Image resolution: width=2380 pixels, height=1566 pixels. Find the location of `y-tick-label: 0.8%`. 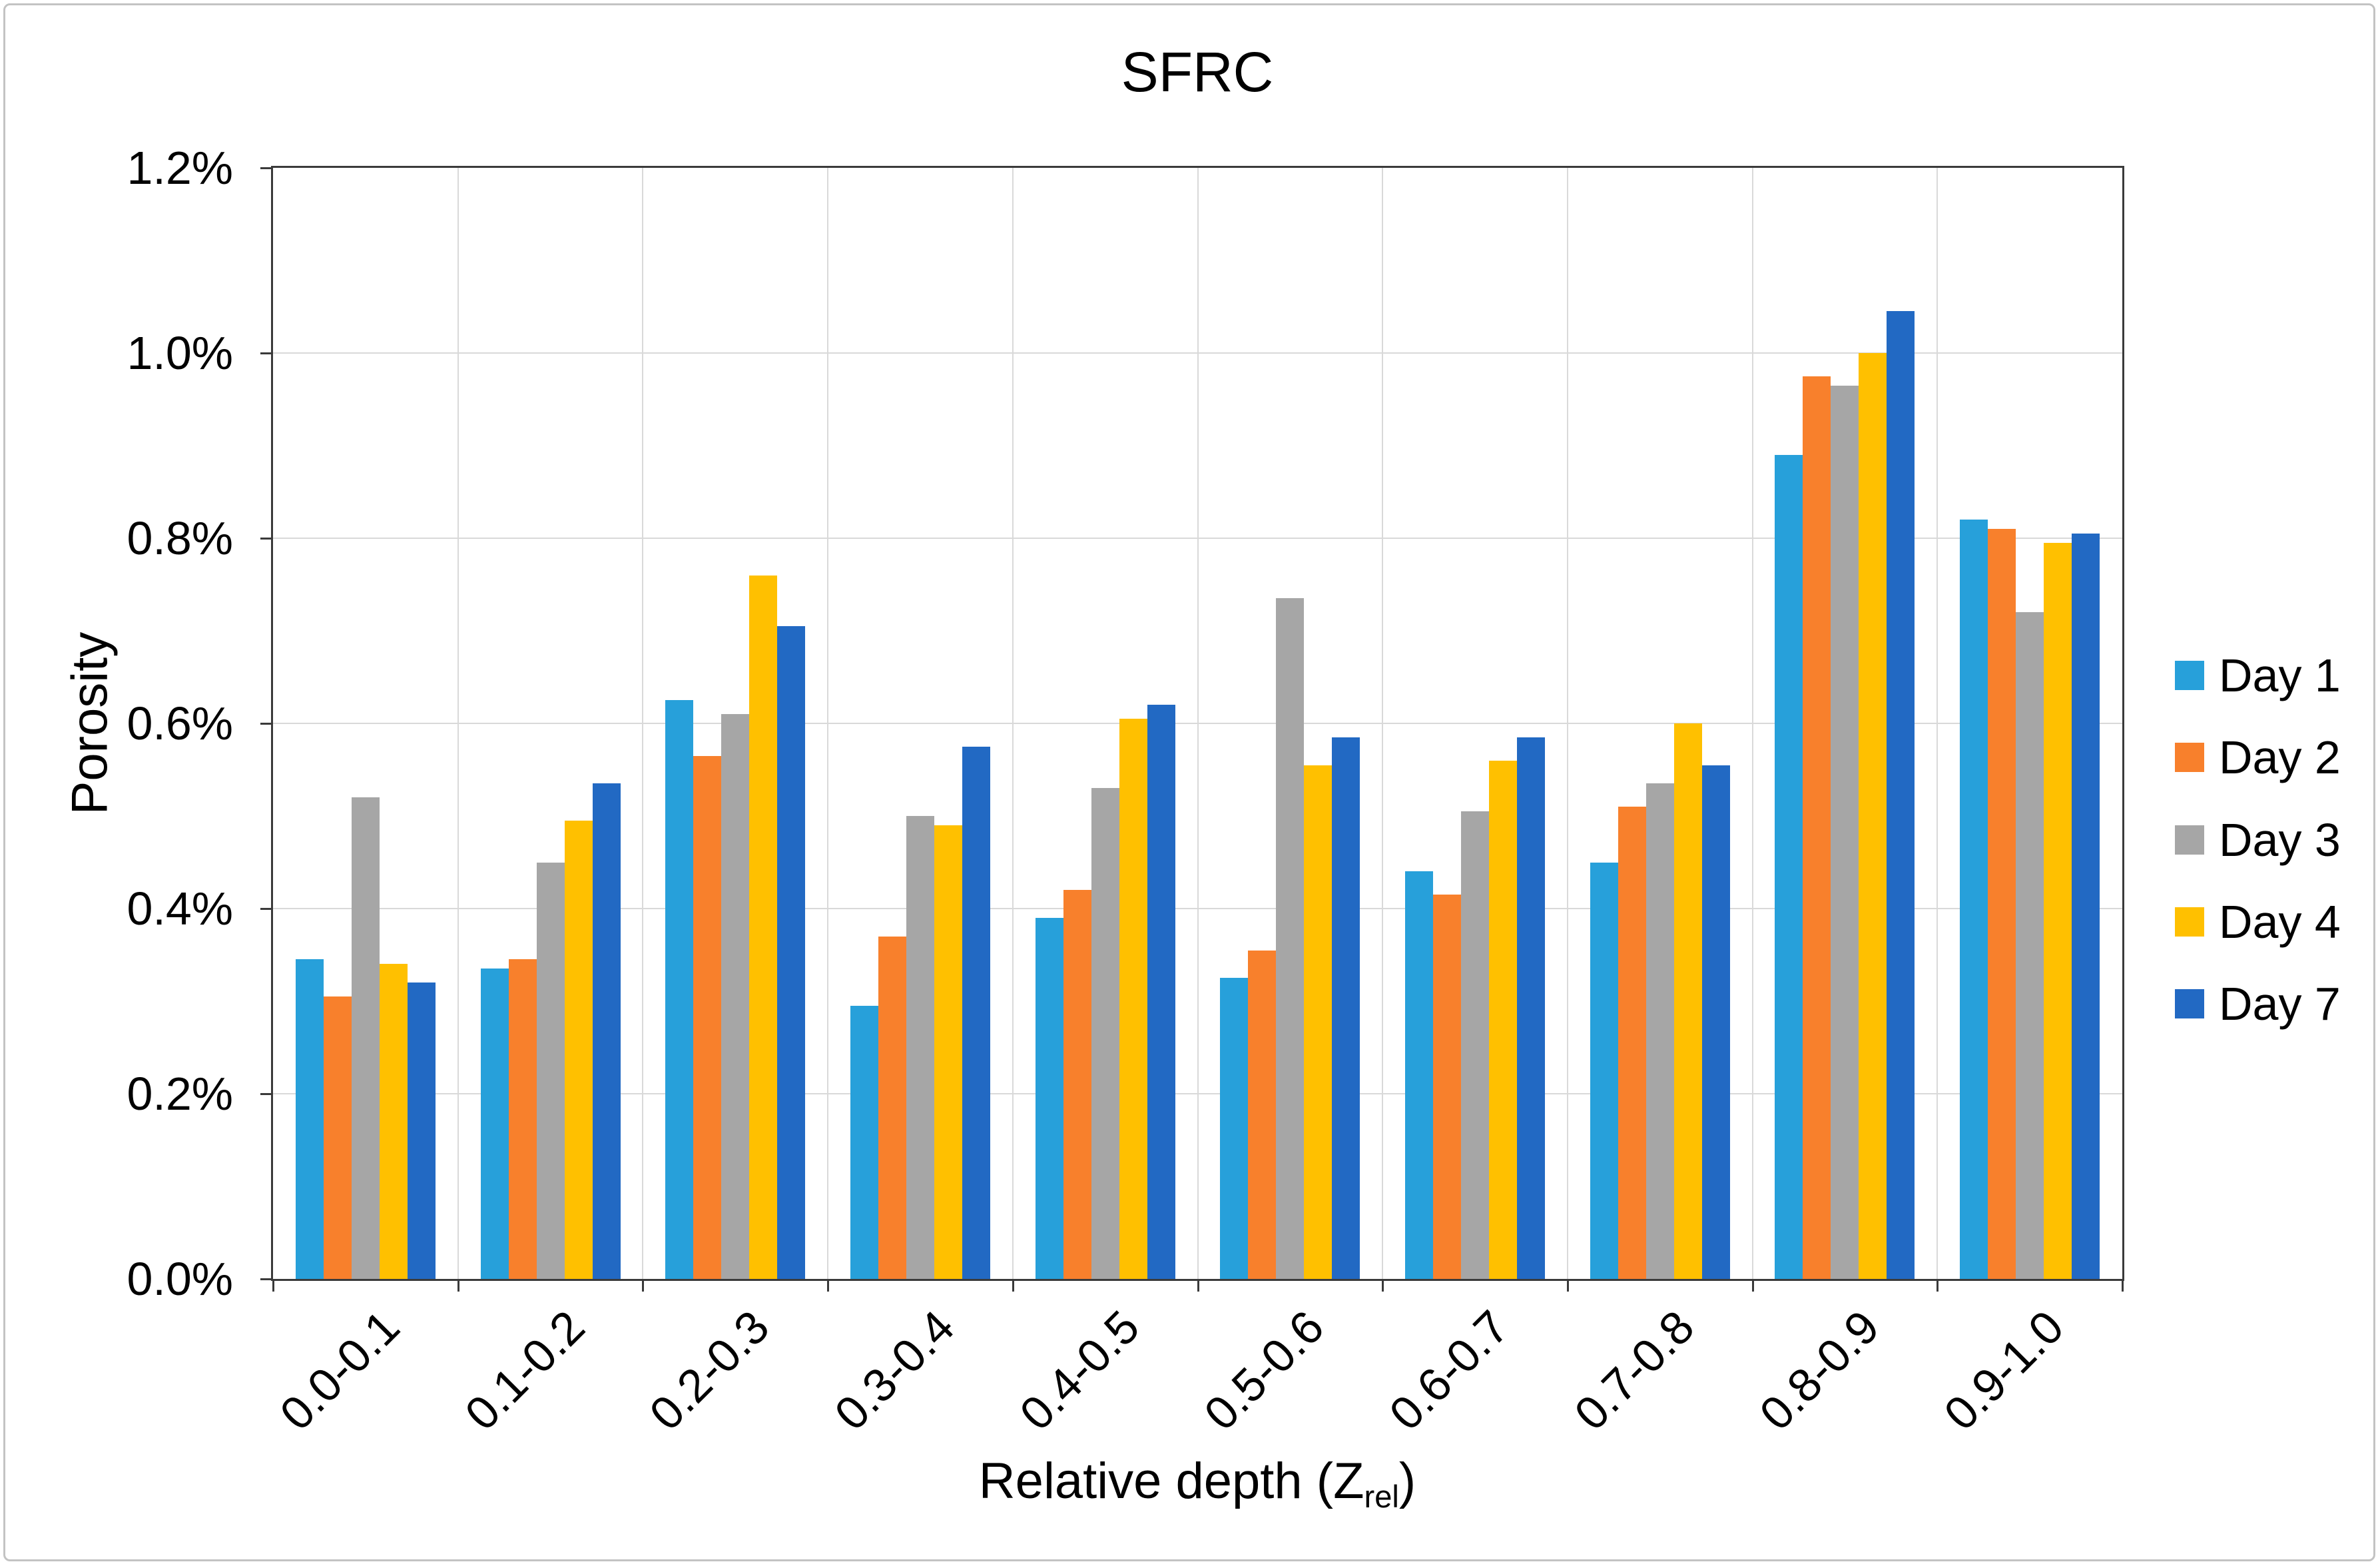

y-tick-label: 0.8% is located at coordinates (180, 538).